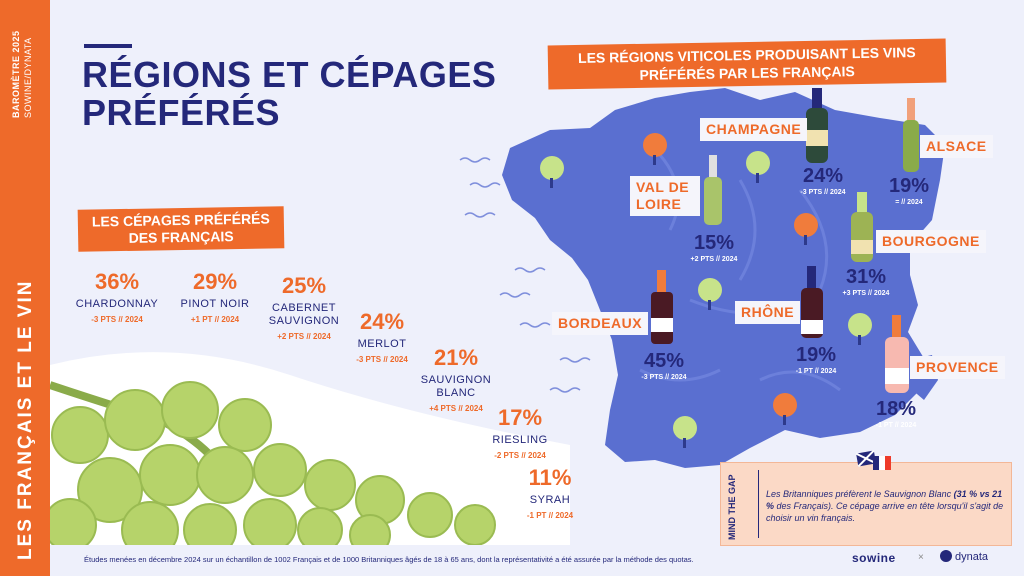 The image size is (1024, 576). What do you see at coordinates (713, 190) in the screenshot?
I see `loire-bottle-icon` at bounding box center [713, 190].